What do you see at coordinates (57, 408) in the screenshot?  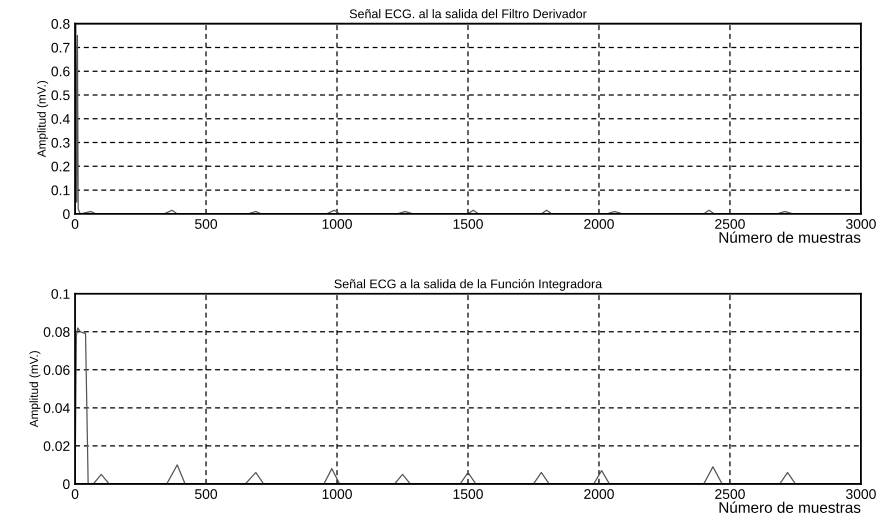 I see `y-tick-label: 0.04` at bounding box center [57, 408].